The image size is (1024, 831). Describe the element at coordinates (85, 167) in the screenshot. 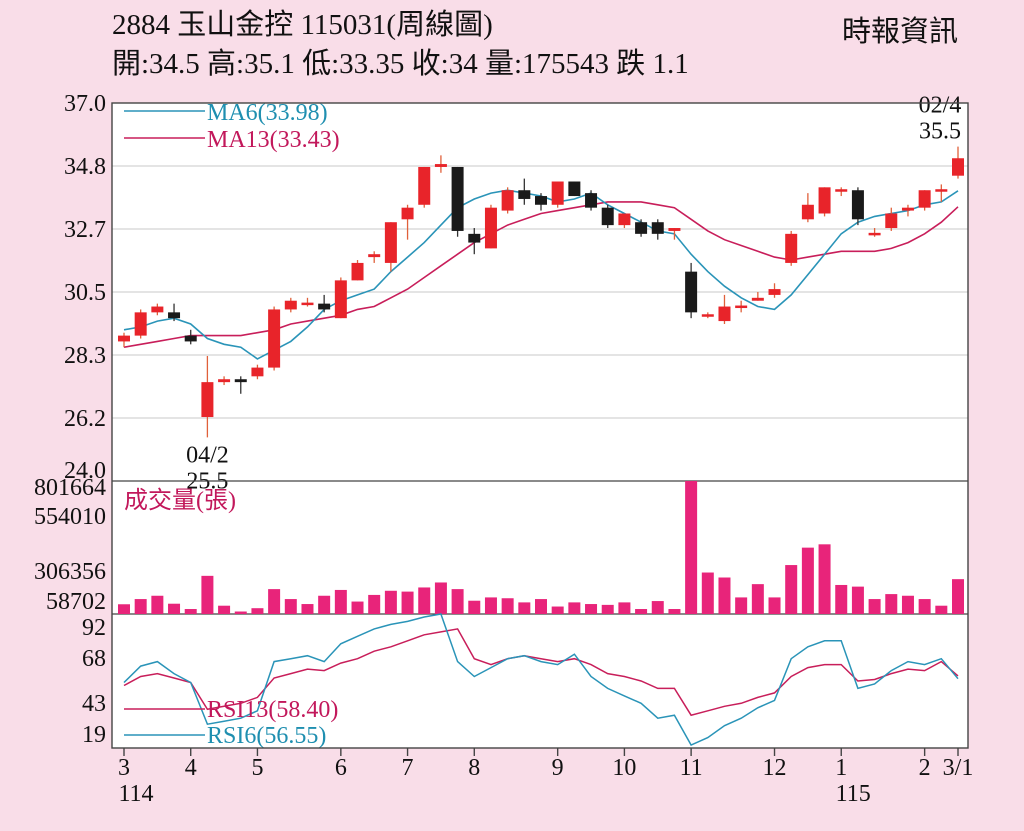

I see `price-tick-label: 34.8` at that location.